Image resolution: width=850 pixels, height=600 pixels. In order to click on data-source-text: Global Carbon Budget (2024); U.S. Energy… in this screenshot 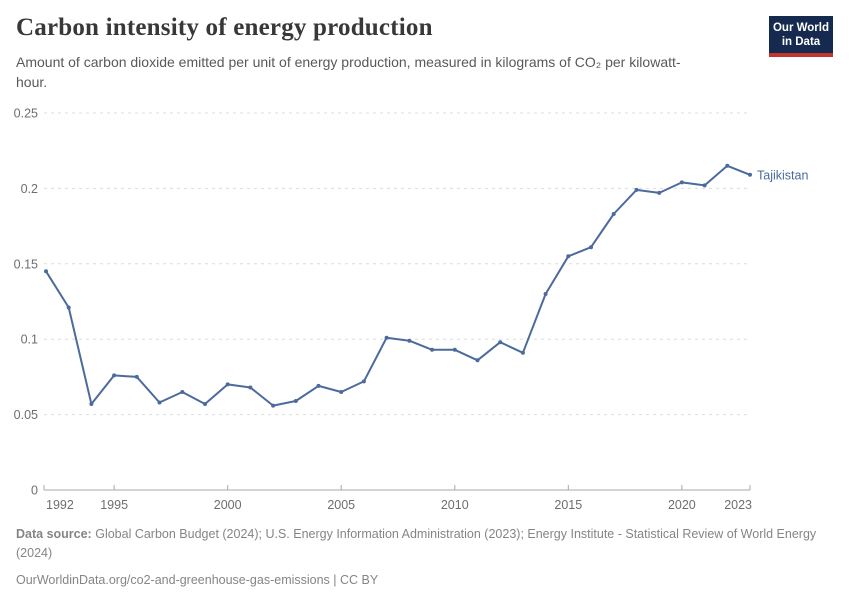, I will do `click(416, 543)`.